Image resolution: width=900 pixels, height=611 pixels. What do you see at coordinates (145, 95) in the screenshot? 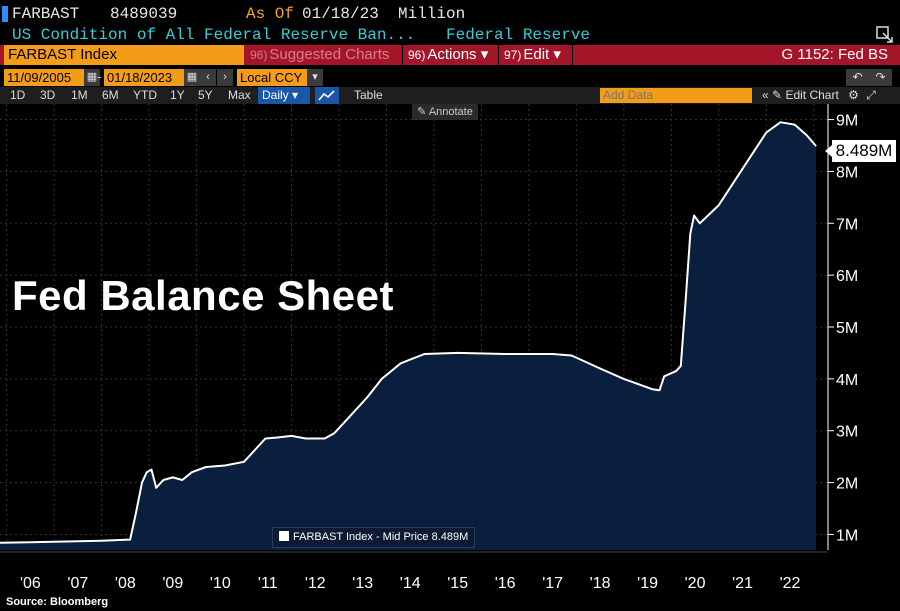
I see `period-ytd: YTD` at bounding box center [145, 95].